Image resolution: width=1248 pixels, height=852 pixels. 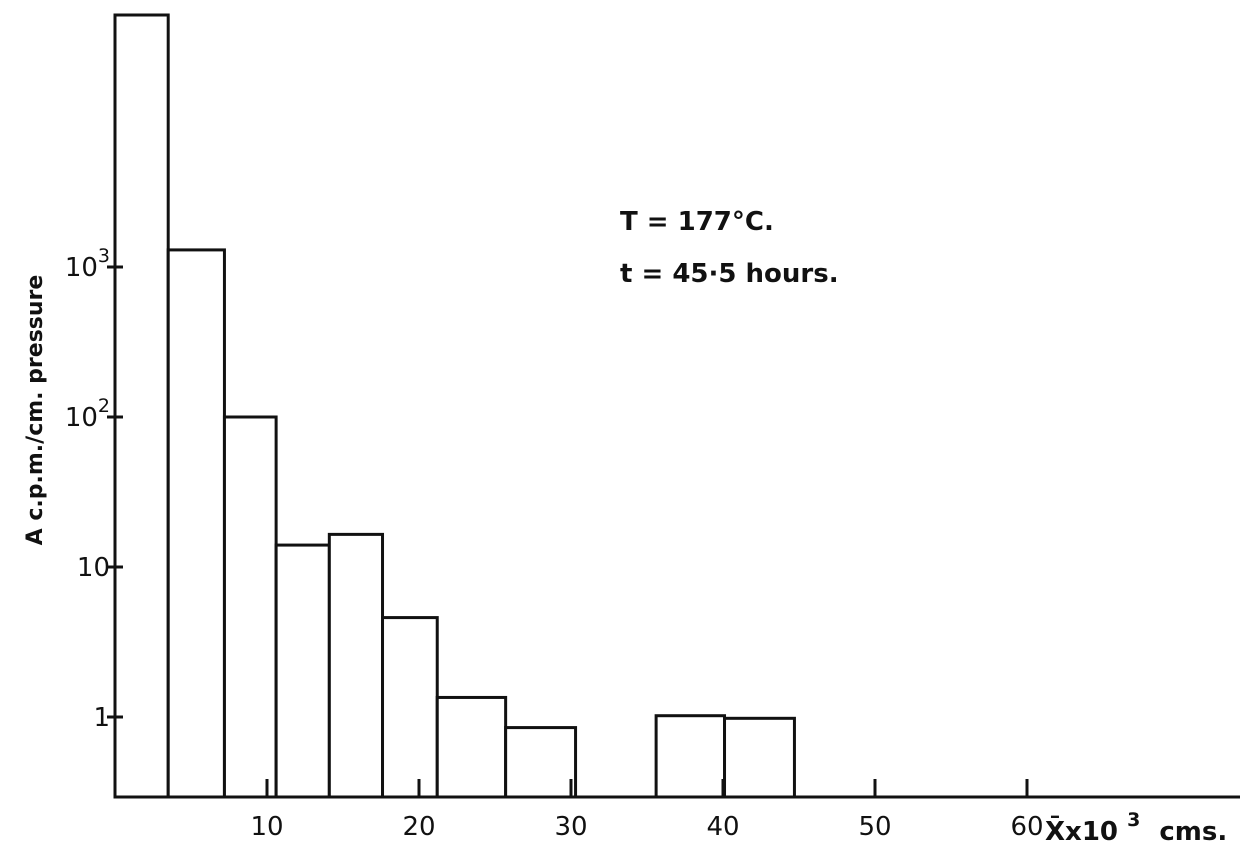 What do you see at coordinates (418, 827) in the screenshot?
I see `x-tick-label: 20` at bounding box center [418, 827].